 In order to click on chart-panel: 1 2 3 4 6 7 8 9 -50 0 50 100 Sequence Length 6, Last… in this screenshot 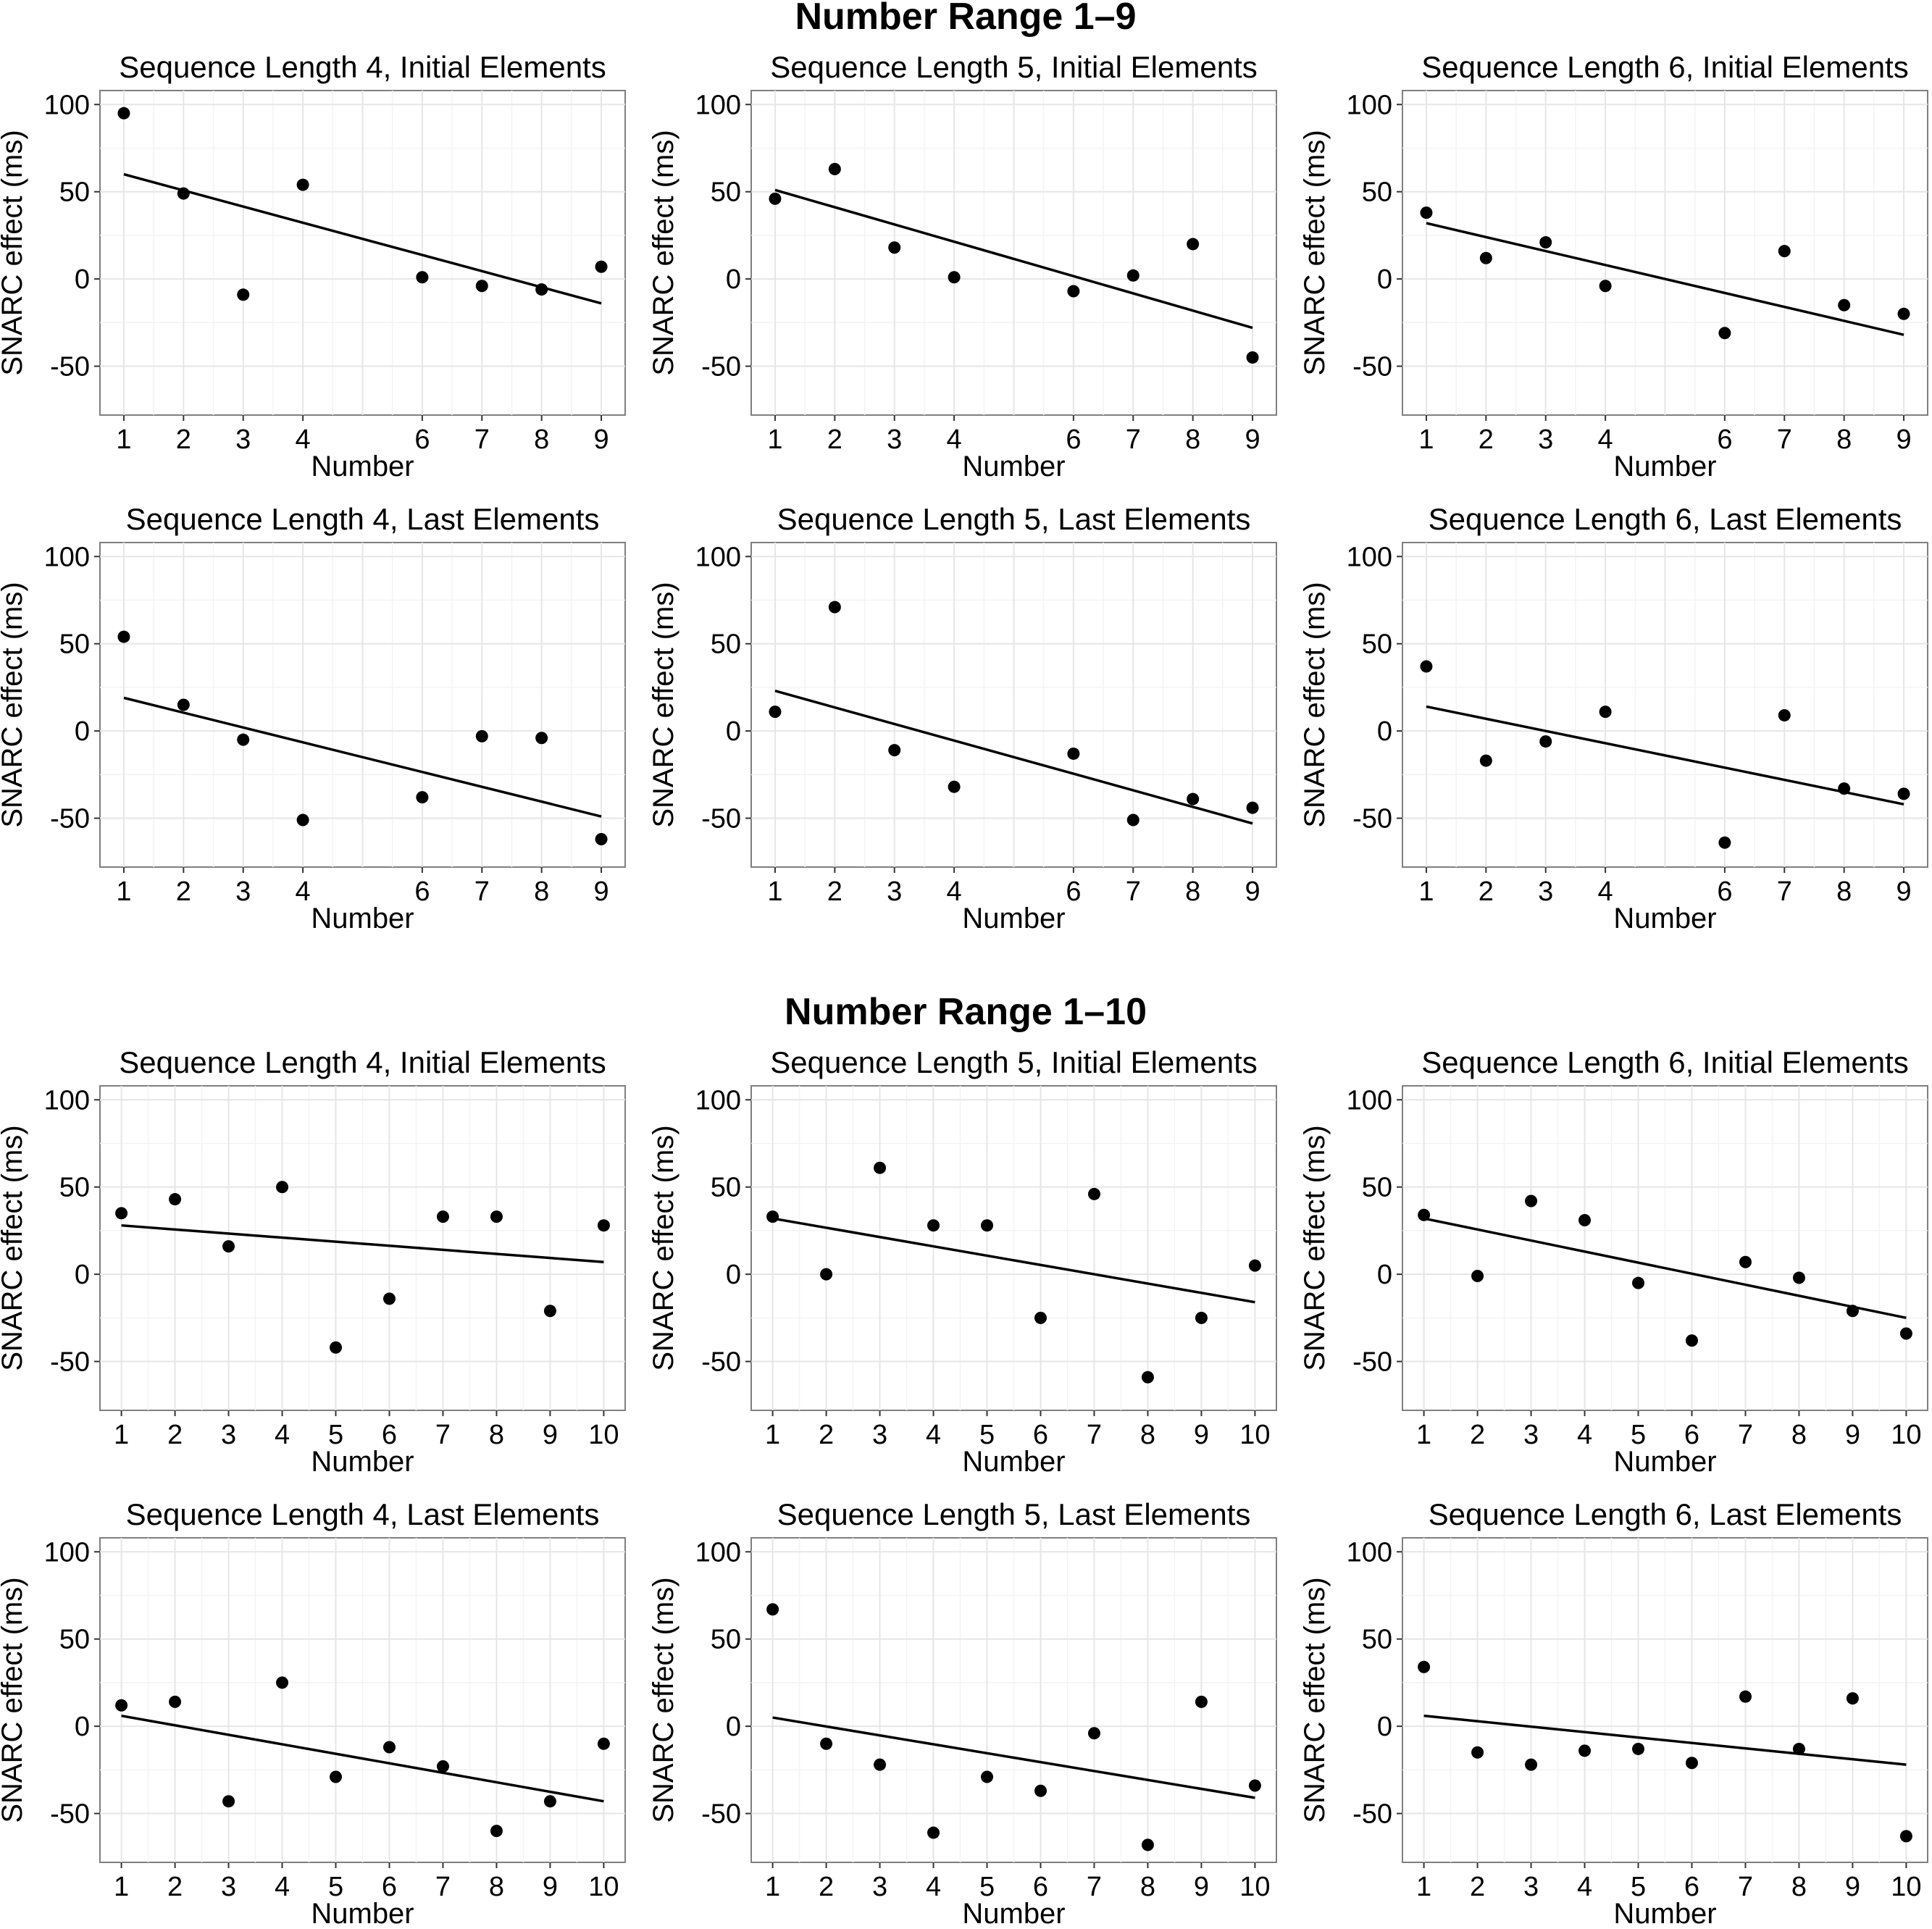, I will do `click(1614, 718)`.